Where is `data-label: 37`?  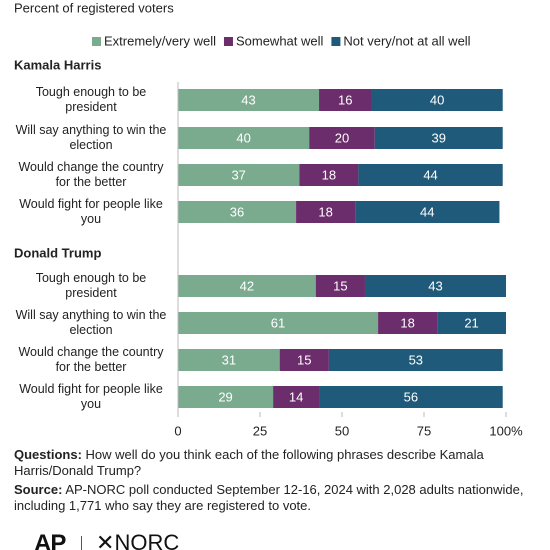 data-label: 37 is located at coordinates (238, 174).